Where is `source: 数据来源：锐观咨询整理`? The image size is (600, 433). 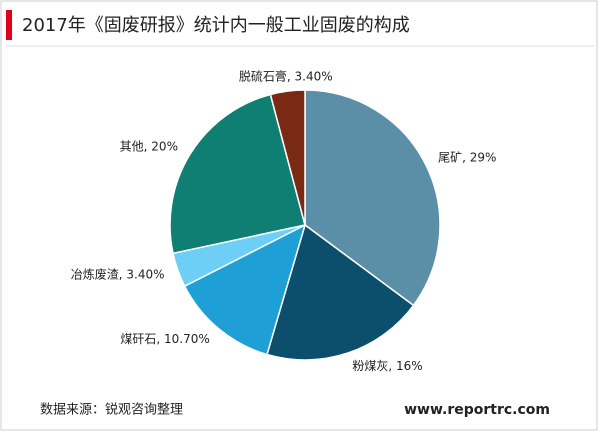
source: 数据来源：锐观咨询整理 is located at coordinates (111, 410).